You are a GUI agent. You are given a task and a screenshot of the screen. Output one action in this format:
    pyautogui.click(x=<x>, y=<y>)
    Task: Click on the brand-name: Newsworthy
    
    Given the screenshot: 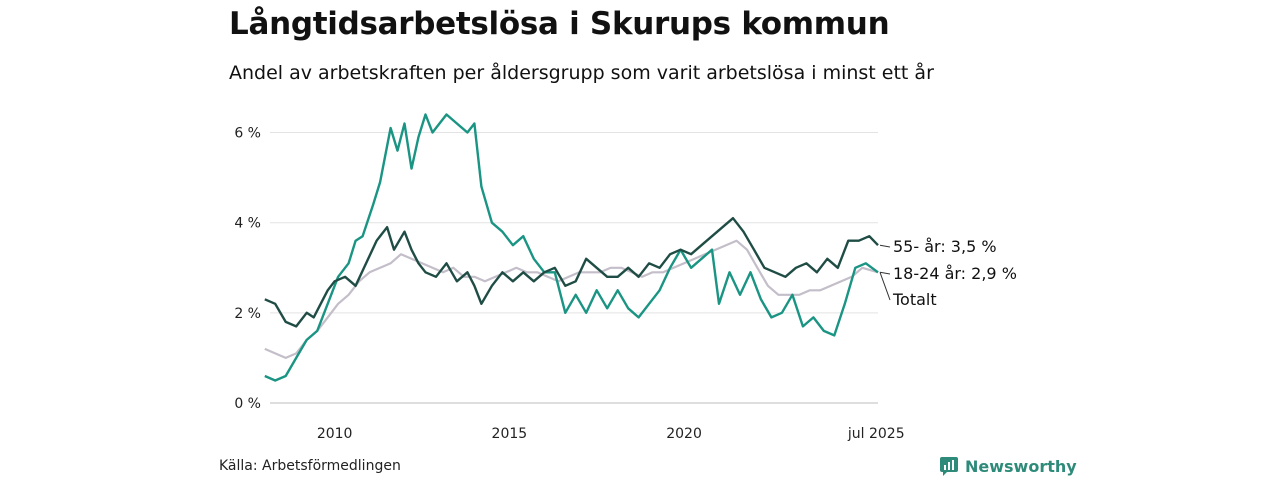 What is the action you would take?
    pyautogui.click(x=1021, y=466)
    